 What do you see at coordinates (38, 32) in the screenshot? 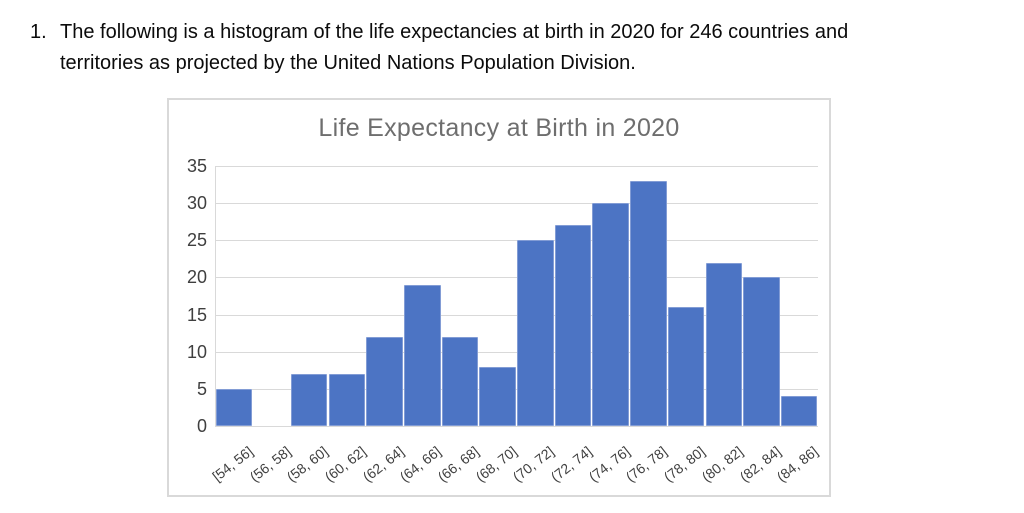
I see `question-number: 1.` at bounding box center [38, 32].